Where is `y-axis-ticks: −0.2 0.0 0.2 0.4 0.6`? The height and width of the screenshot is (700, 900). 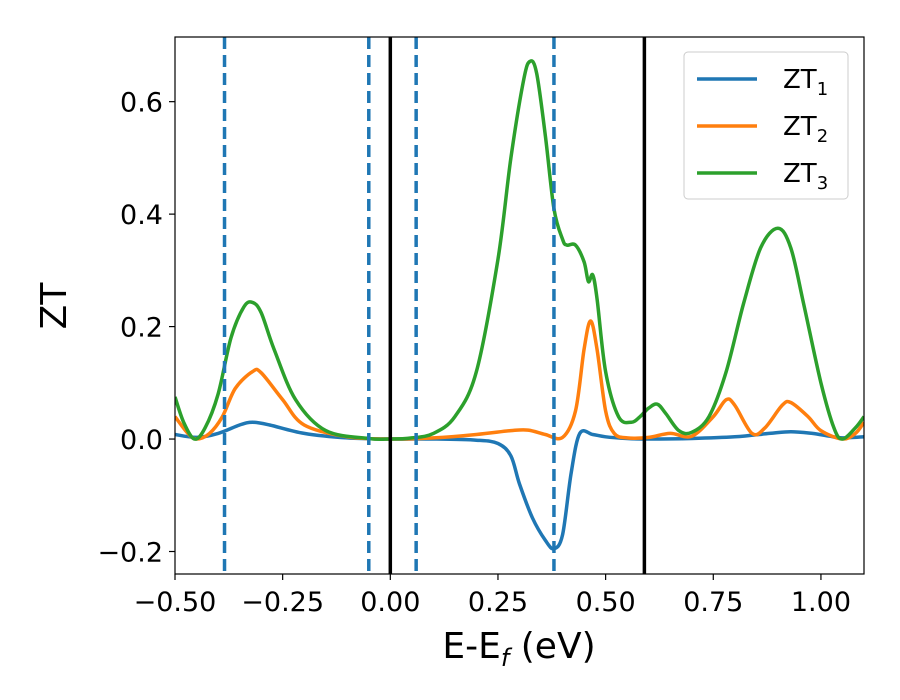
y-axis-ticks: −0.2 0.0 0.2 0.4 0.6 is located at coordinates (136, 328).